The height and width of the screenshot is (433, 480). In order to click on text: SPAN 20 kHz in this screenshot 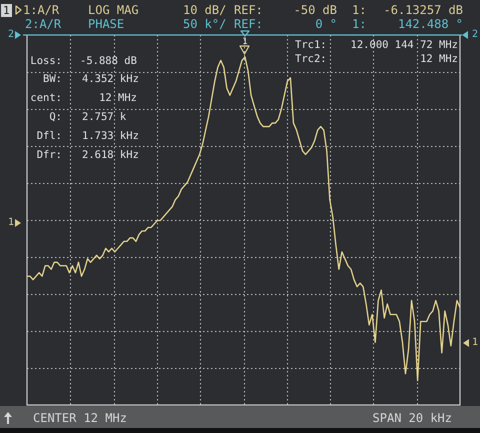, I will do `click(412, 418)`.